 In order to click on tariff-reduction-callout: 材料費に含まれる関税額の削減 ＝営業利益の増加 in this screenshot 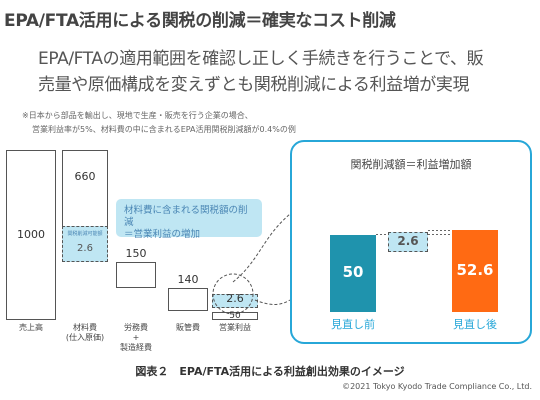, I will do `click(189, 219)`.